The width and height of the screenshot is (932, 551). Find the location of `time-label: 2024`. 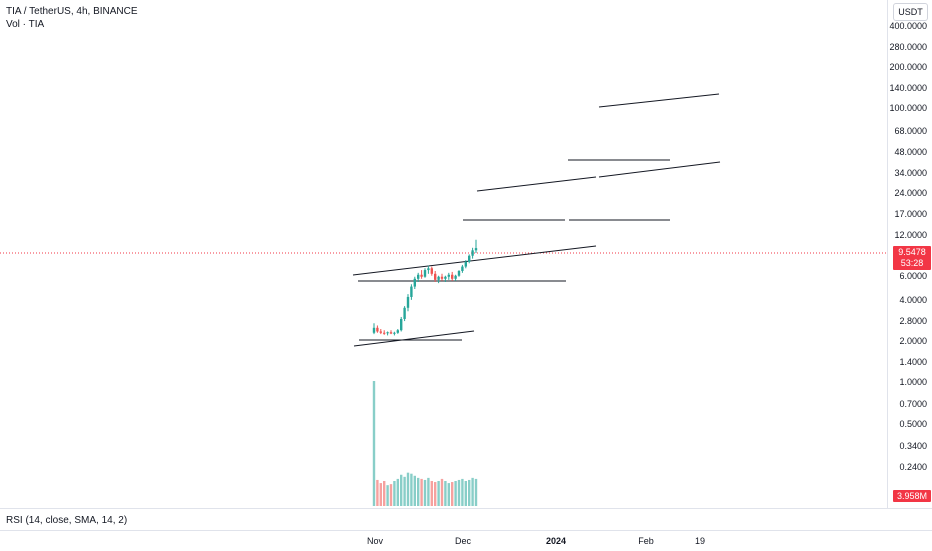

time-label: 2024 is located at coordinates (556, 541).